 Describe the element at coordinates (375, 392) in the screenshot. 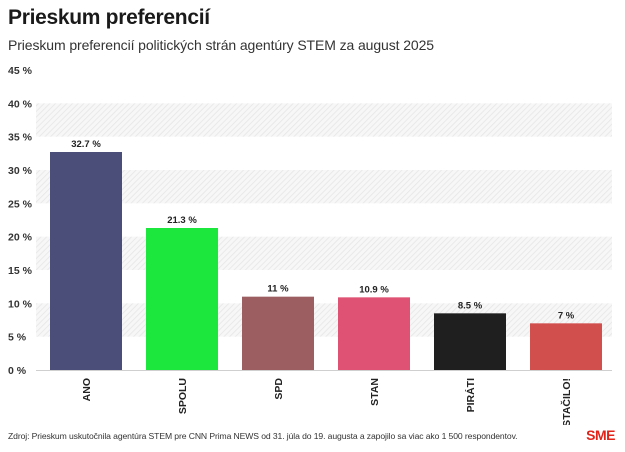

I see `x-tick-label: STAN` at that location.